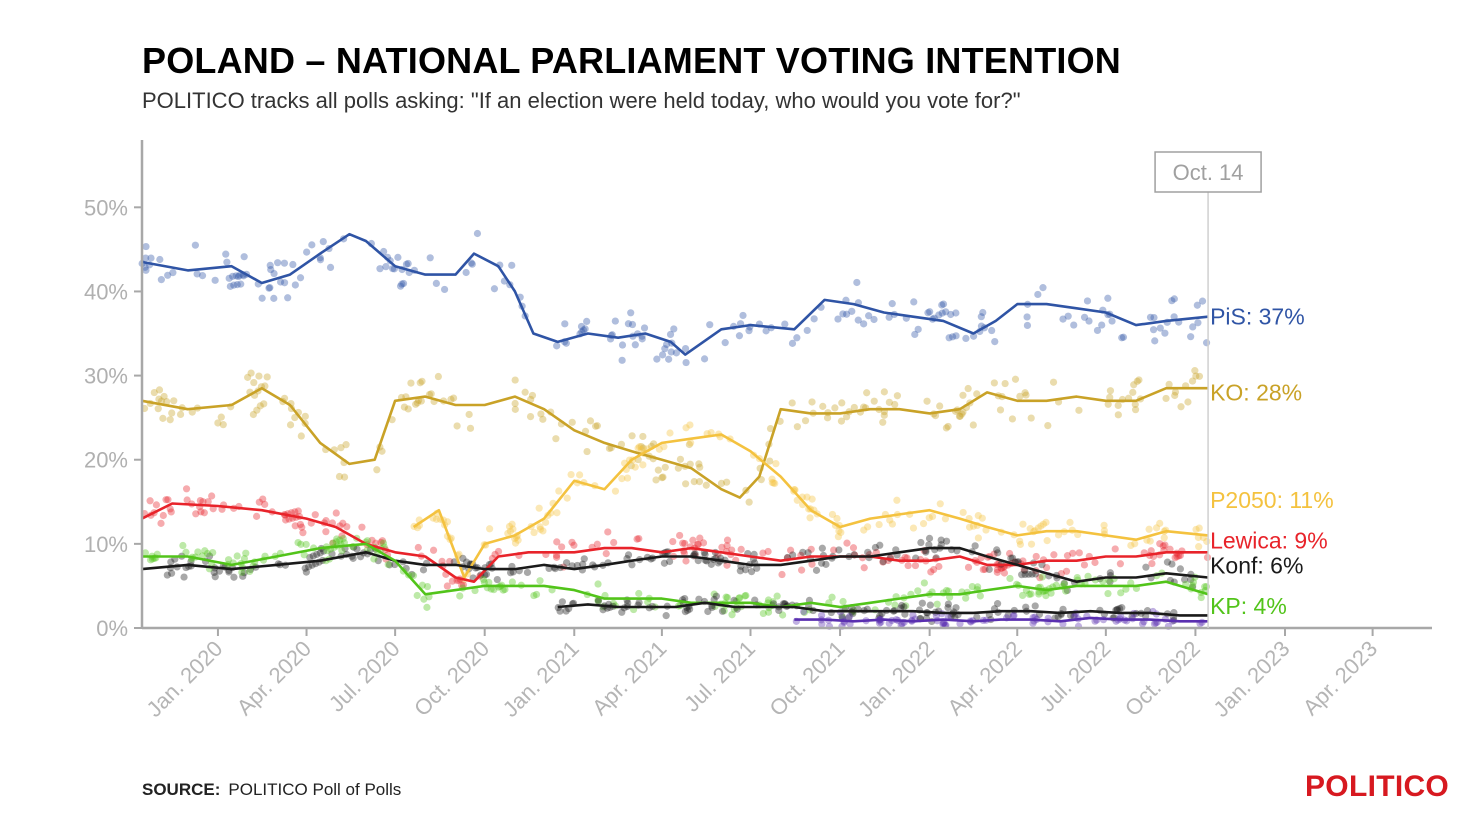 Image resolution: width=1470 pixels, height=840 pixels. What do you see at coordinates (1256, 392) in the screenshot?
I see `series-end-label: KO: 28%` at bounding box center [1256, 392].